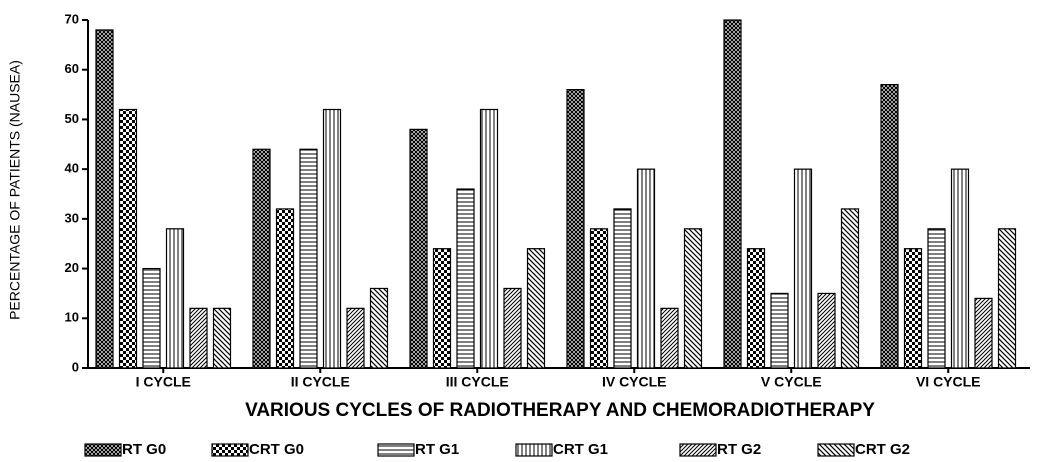  Describe the element at coordinates (15, 190) in the screenshot. I see `y-axis-label: PERCENTAGE OF PATIENTS (NAUSEA)` at that location.